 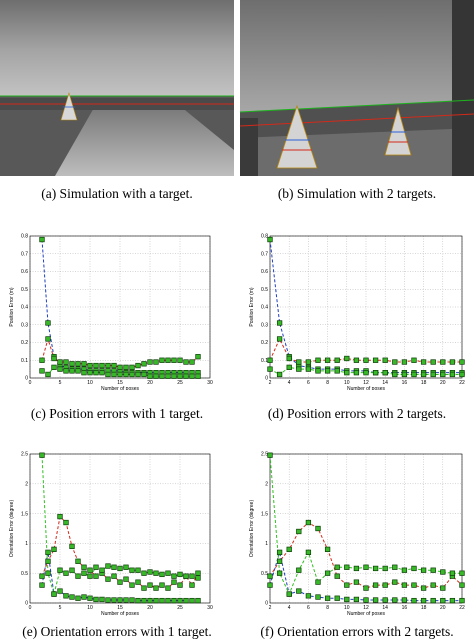 I want to click on y-tick-label: 1, so click(x=26, y=544).